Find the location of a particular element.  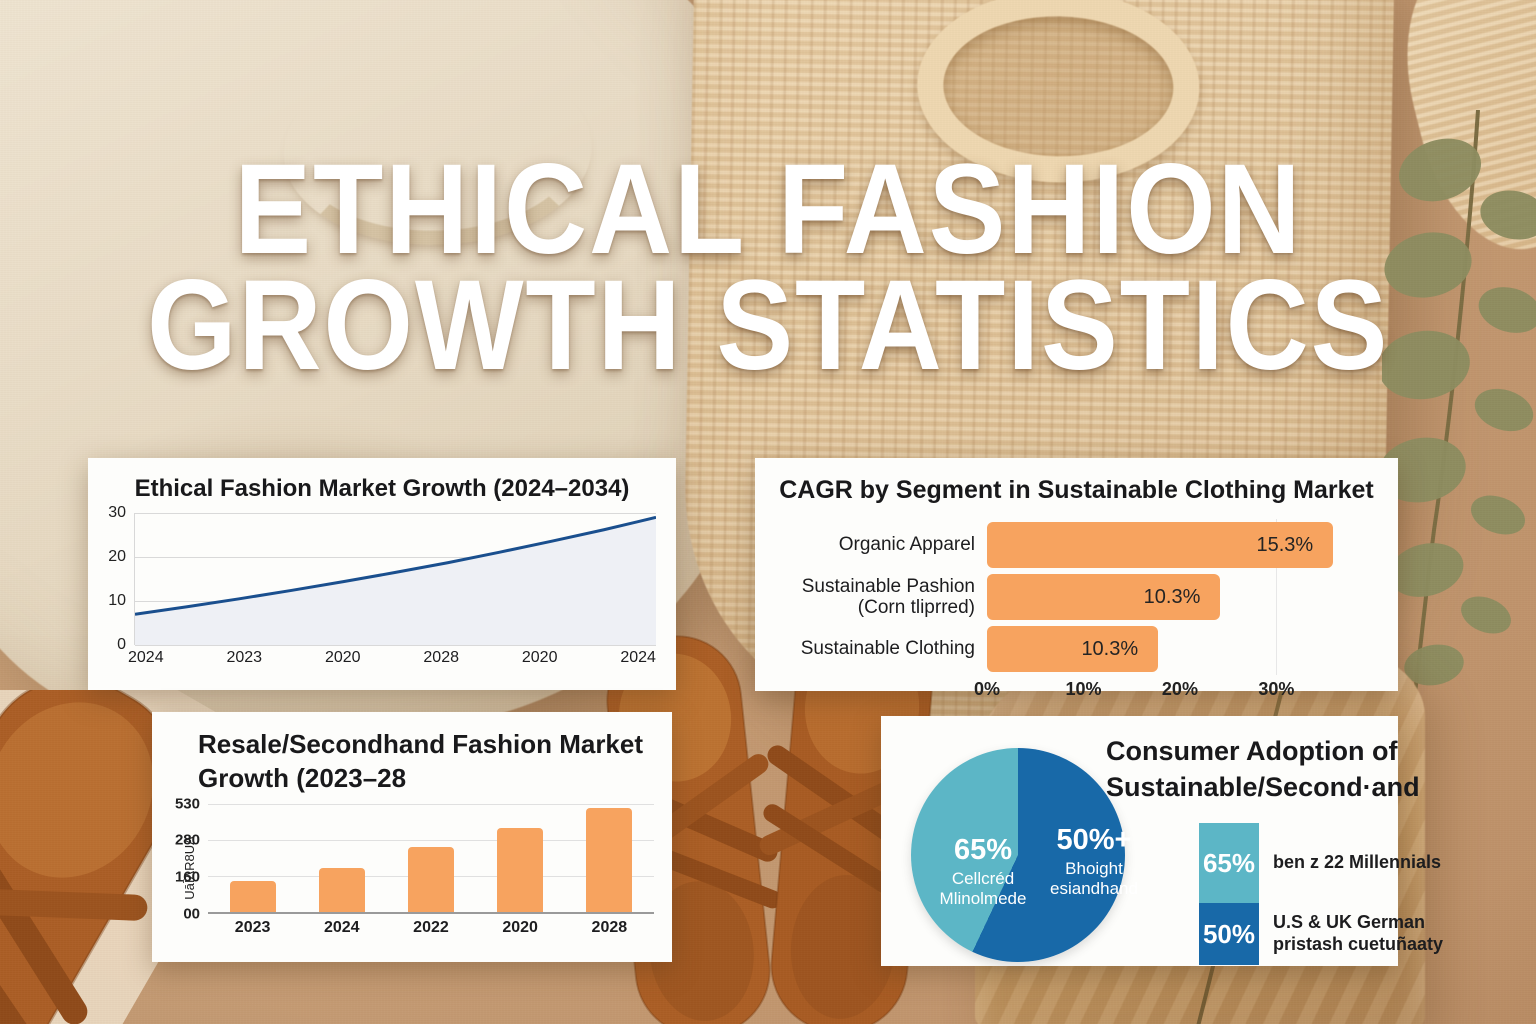

legend-item-us-uk: 50% U.S & UK German pristash cuetuñaaty is located at coordinates (1321, 934).